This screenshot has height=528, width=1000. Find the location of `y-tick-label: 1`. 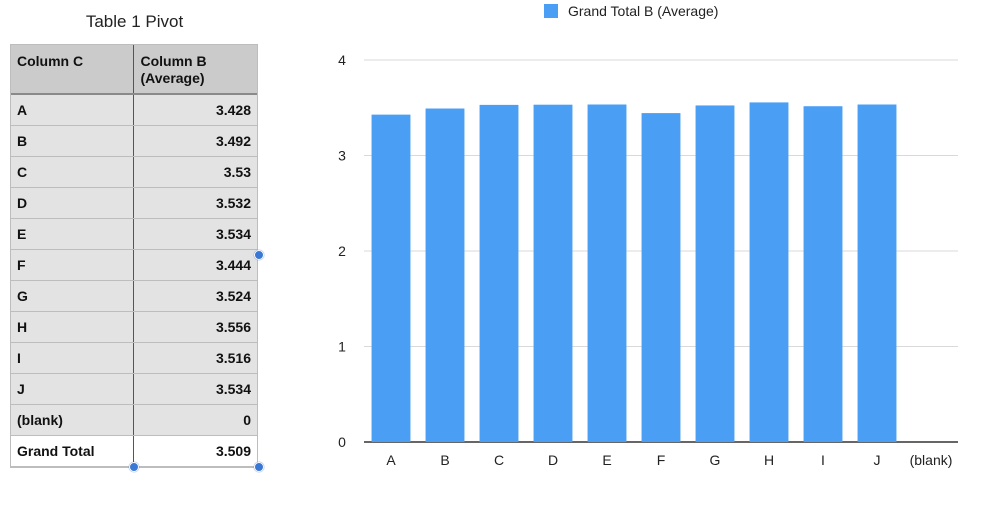

y-tick-label: 1 is located at coordinates (342, 347).